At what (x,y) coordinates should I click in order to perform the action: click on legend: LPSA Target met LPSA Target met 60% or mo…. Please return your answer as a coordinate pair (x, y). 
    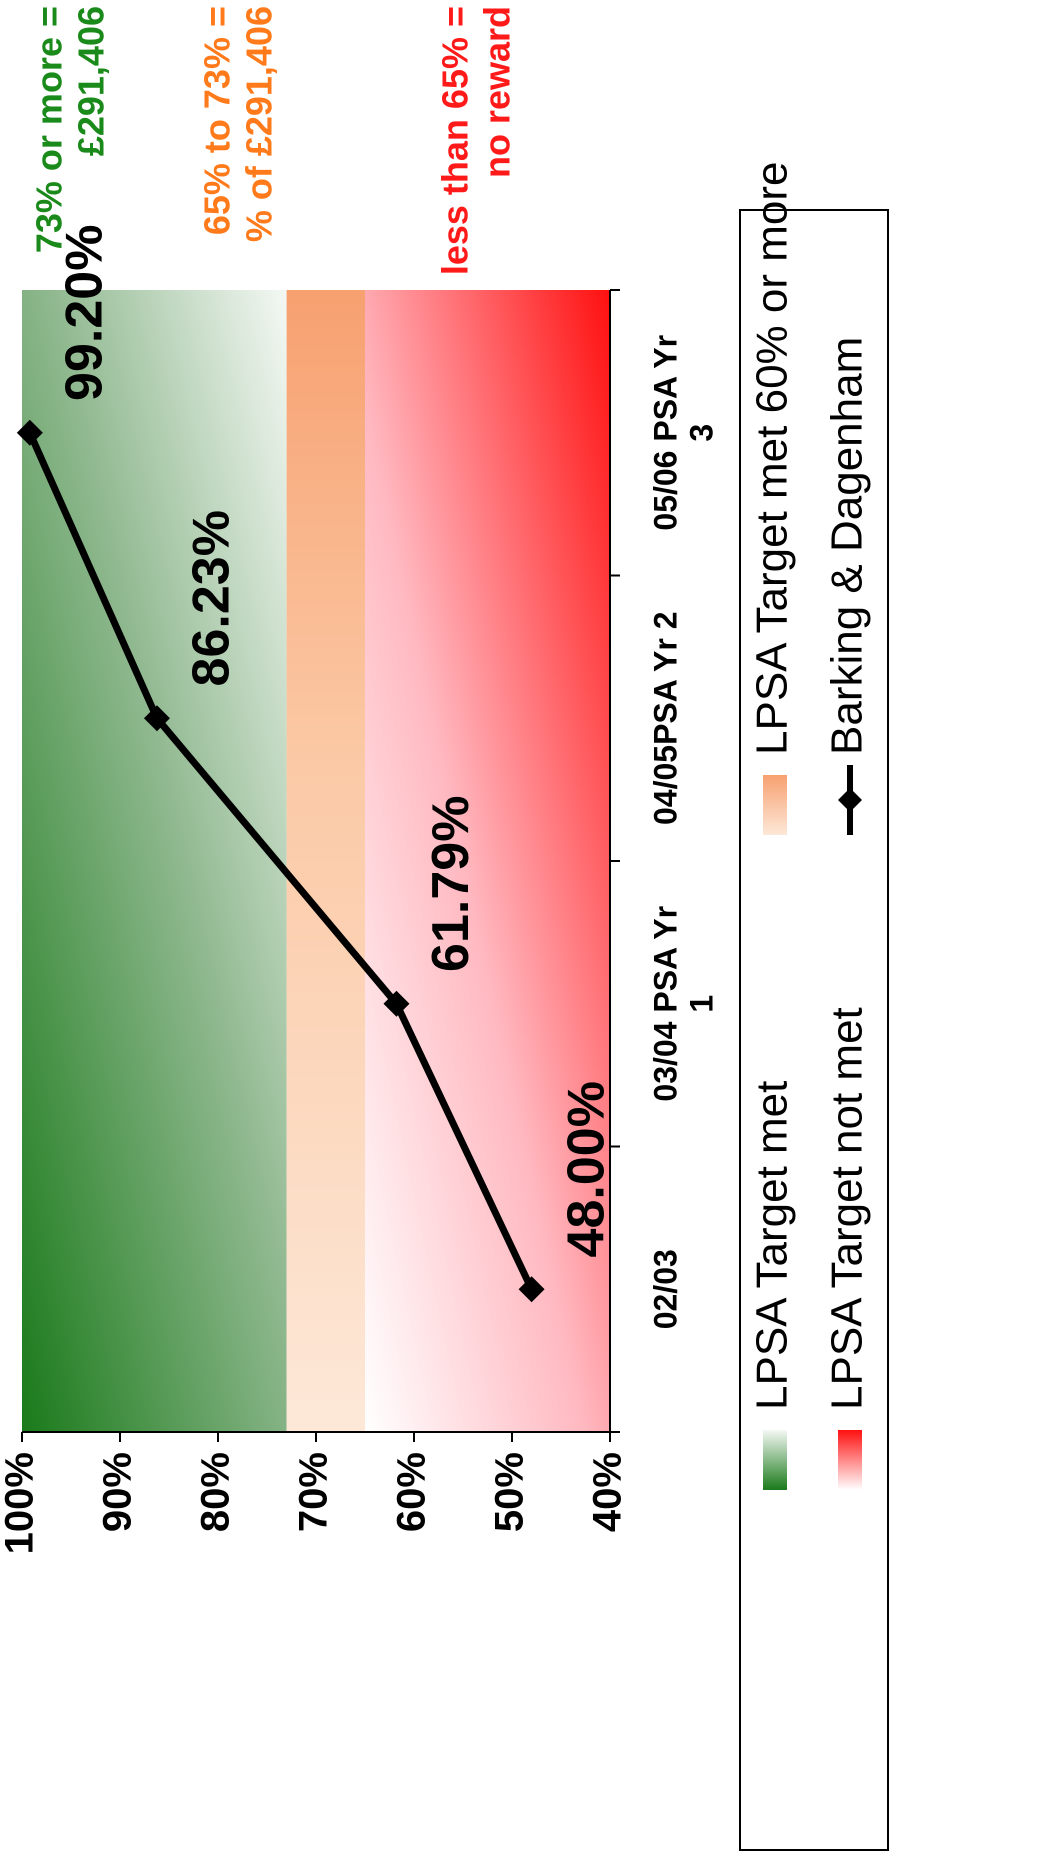
    Looking at the image, I should click on (814, 1006).